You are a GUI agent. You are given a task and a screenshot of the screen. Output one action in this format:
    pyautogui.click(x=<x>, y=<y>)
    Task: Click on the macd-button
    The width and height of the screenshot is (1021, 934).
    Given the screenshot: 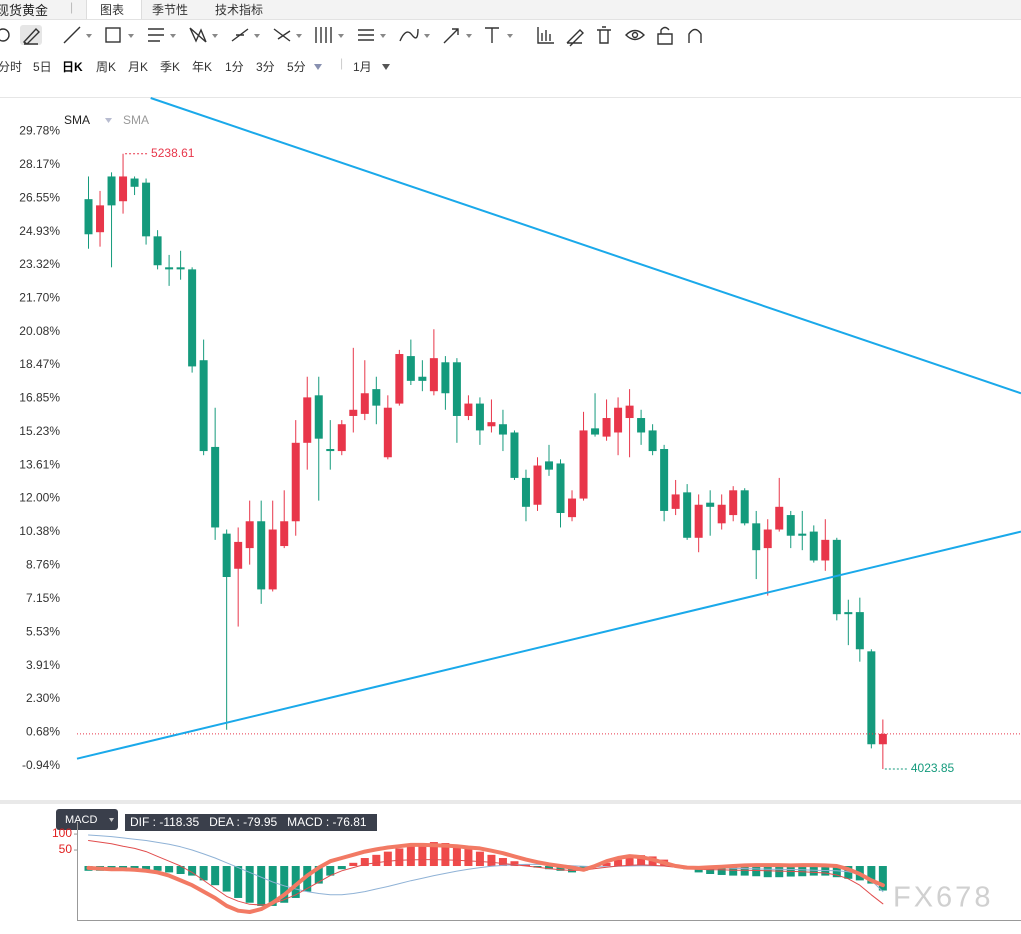 What is the action you would take?
    pyautogui.click(x=87, y=819)
    